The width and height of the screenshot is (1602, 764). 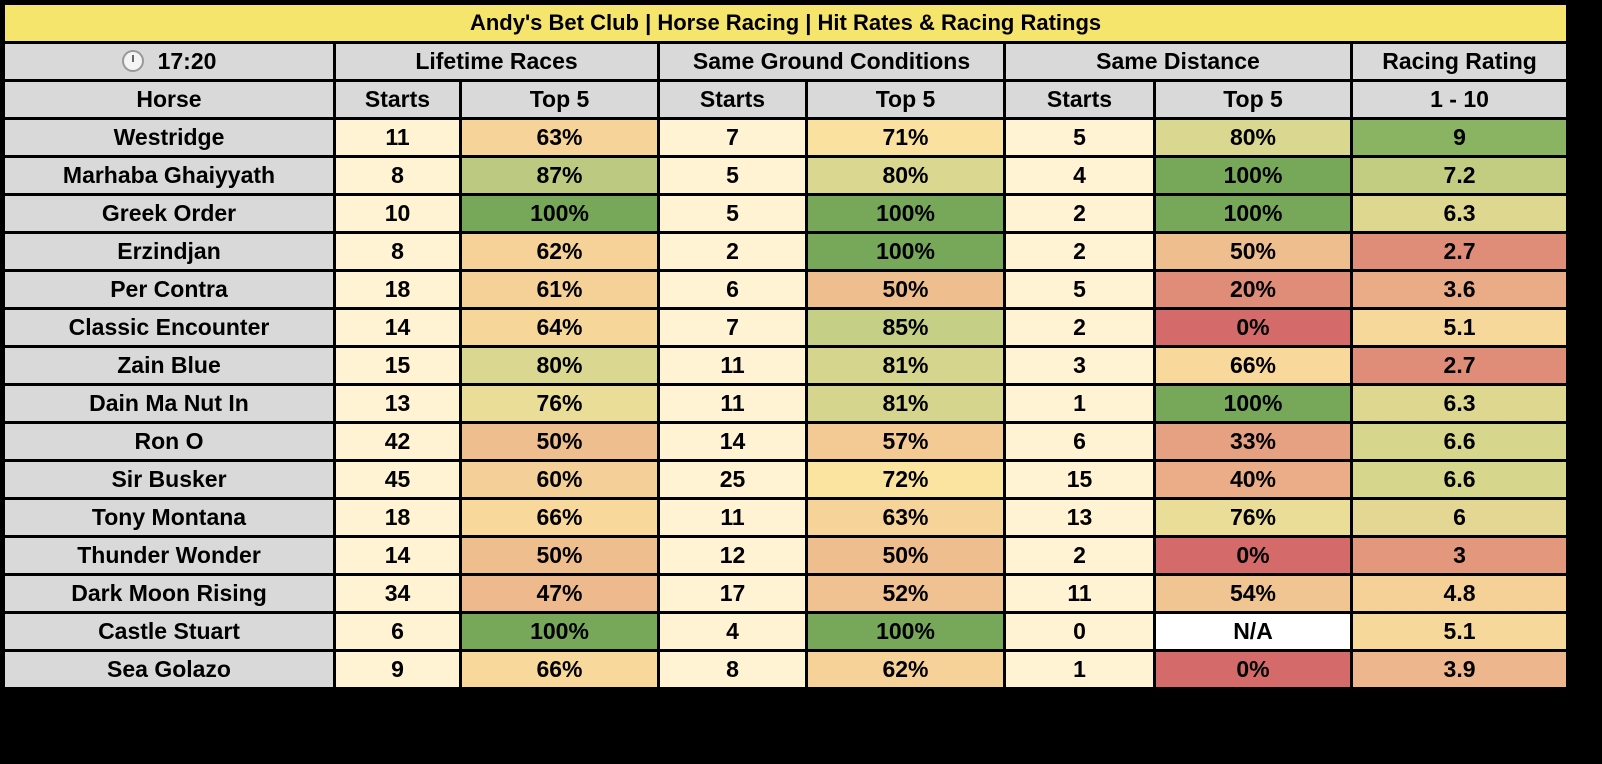 I want to click on lifetime-top5: 76%, so click(x=559, y=403).